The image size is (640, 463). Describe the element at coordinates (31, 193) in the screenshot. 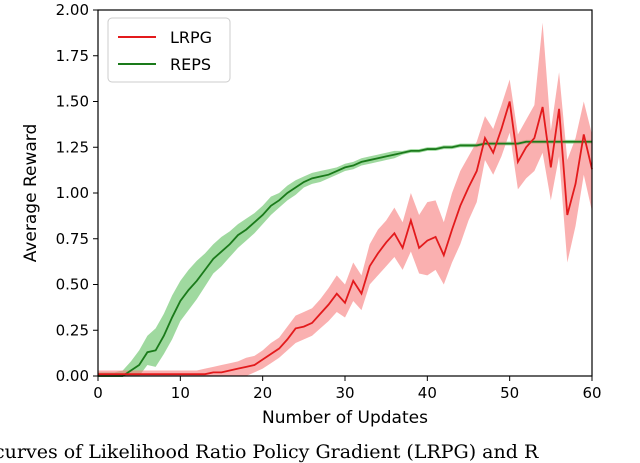

I see `y-axis-label: Average Reward` at that location.